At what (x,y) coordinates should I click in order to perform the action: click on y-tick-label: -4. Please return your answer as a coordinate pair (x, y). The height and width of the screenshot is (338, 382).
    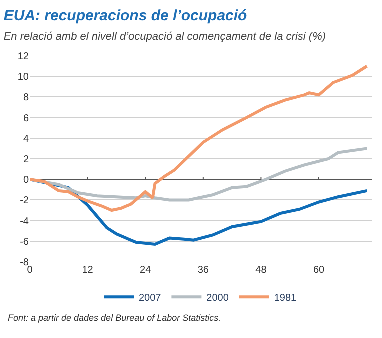
    Looking at the image, I should click on (25, 222).